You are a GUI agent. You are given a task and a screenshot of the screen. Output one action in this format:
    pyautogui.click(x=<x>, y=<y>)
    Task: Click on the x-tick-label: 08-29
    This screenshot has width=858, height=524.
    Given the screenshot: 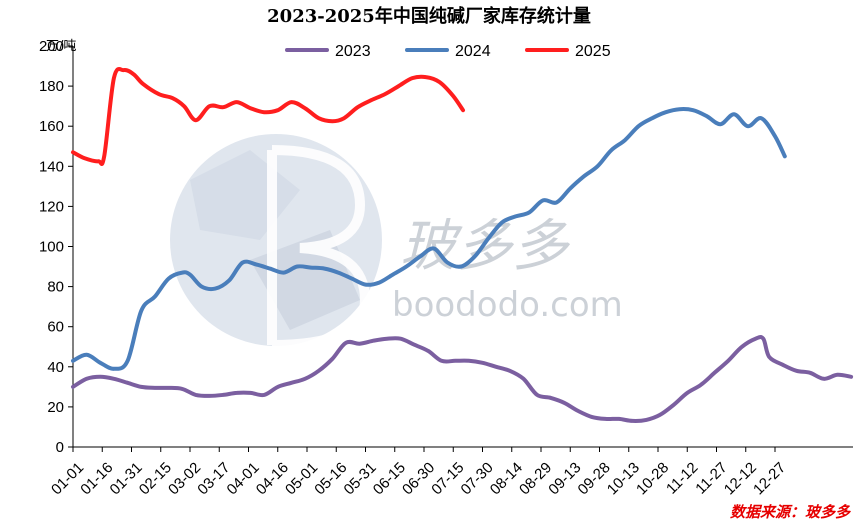 What is the action you would take?
    pyautogui.click(x=535, y=478)
    